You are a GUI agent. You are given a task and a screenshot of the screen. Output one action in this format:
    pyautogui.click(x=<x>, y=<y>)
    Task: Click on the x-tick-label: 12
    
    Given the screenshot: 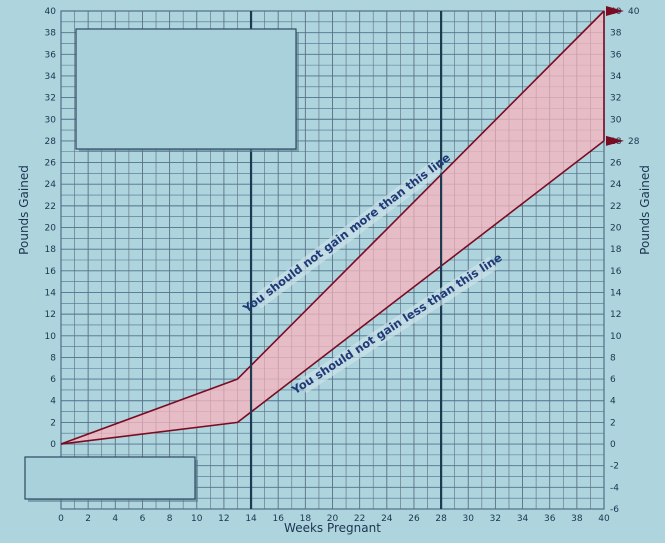 What is the action you would take?
    pyautogui.click(x=223, y=519)
    